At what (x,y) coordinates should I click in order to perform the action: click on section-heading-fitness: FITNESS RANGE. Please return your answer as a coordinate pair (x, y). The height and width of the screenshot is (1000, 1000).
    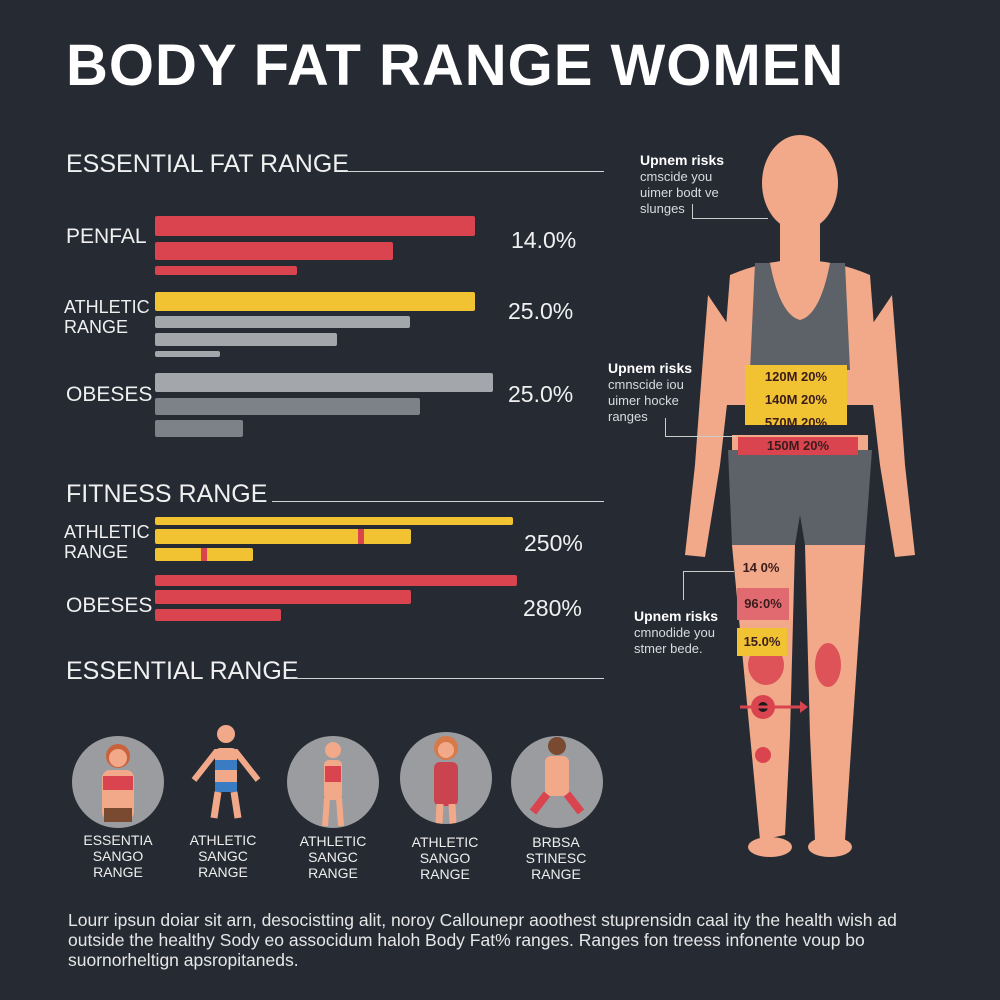
    Looking at the image, I should click on (167, 494).